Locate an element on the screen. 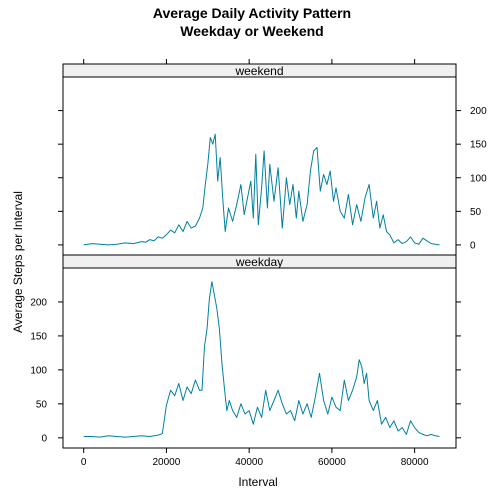 This screenshot has width=504, height=504. chart-title-line-2: Weekday or Weekend is located at coordinates (251, 31).